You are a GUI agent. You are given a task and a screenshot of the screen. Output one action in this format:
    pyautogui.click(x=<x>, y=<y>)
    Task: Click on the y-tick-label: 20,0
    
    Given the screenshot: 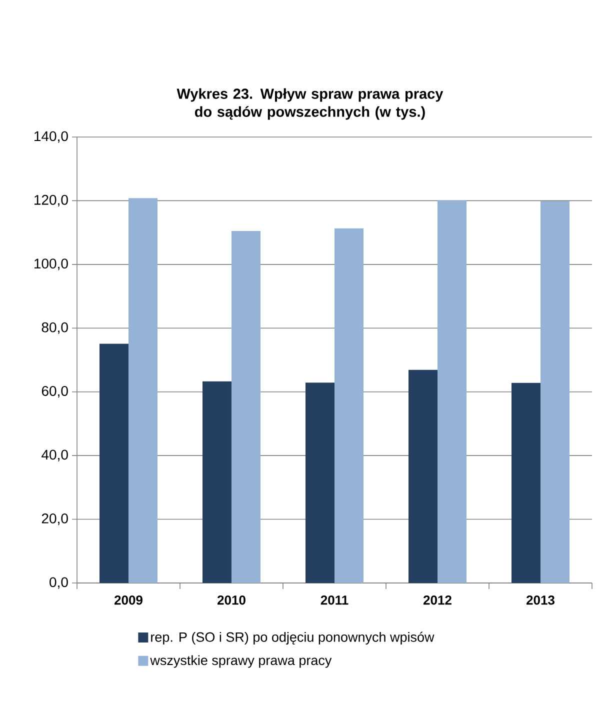 What is the action you would take?
    pyautogui.click(x=55, y=519)
    